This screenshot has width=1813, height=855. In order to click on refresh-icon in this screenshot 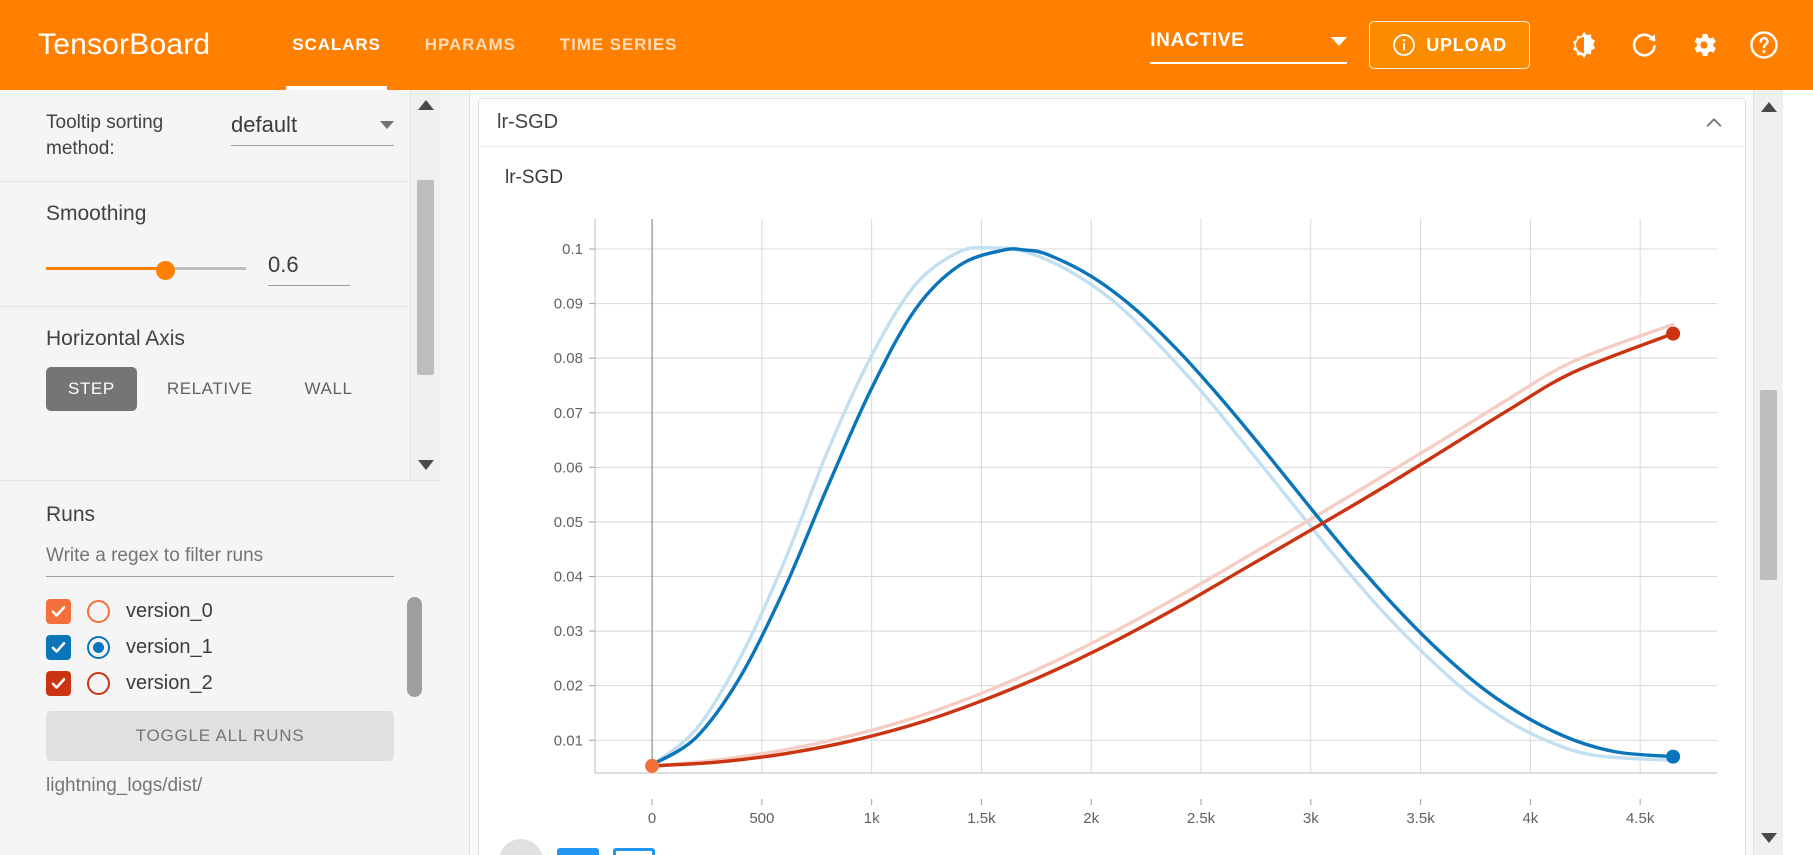, I will do `click(1644, 45)`.